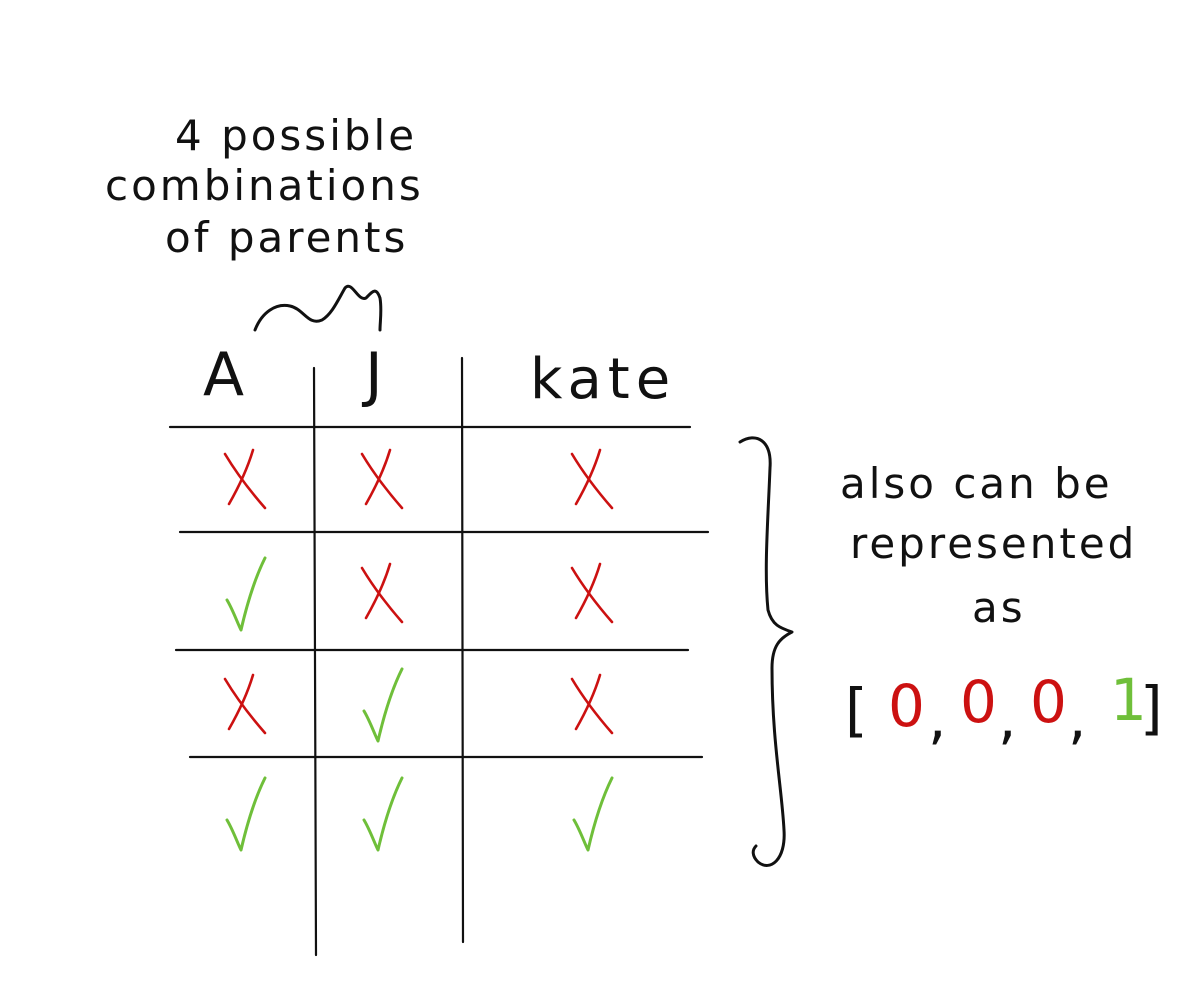  I want to click on header-j: J, so click(372, 375).